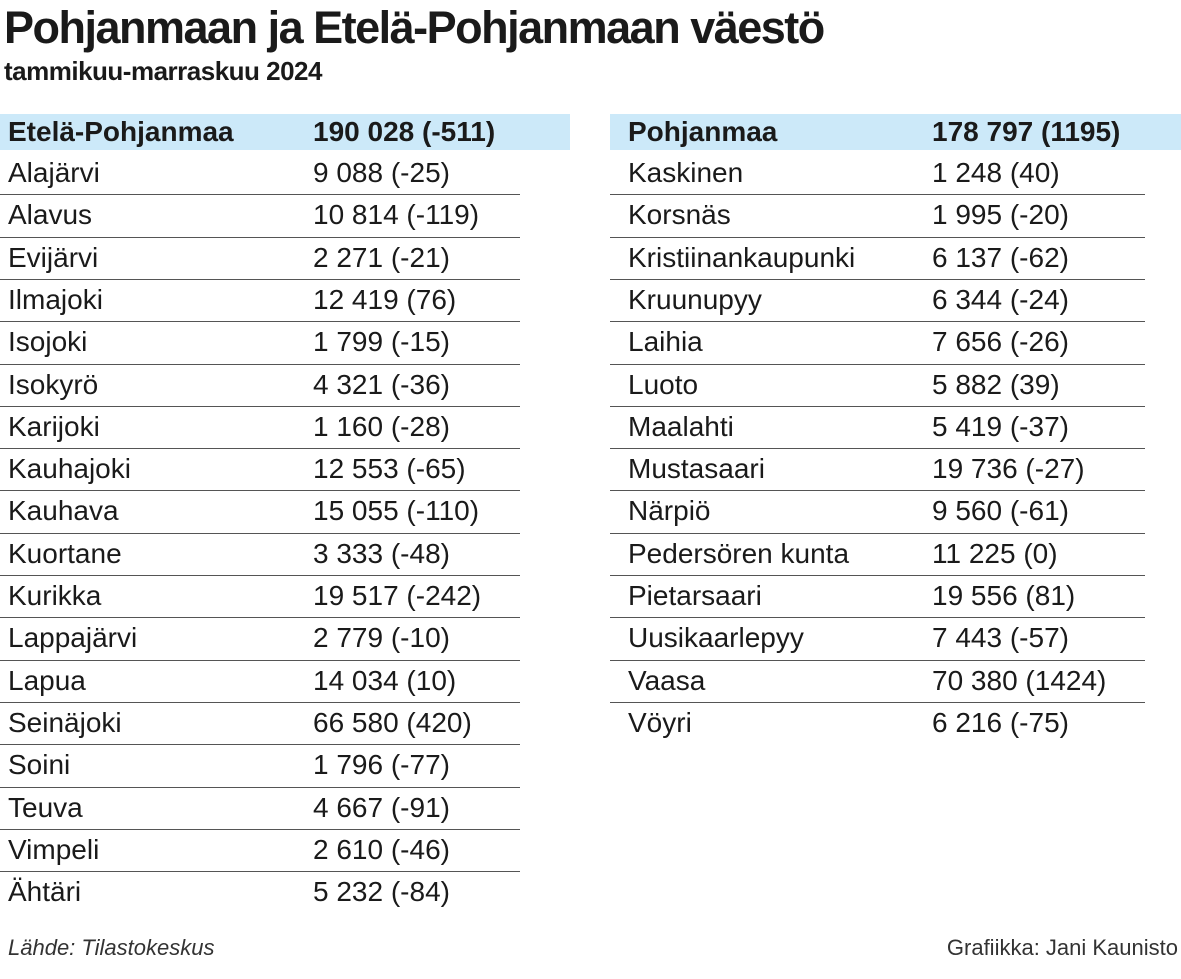 The image size is (1181, 979). Describe the element at coordinates (47, 680) in the screenshot. I see `row-name: Lapua` at that location.